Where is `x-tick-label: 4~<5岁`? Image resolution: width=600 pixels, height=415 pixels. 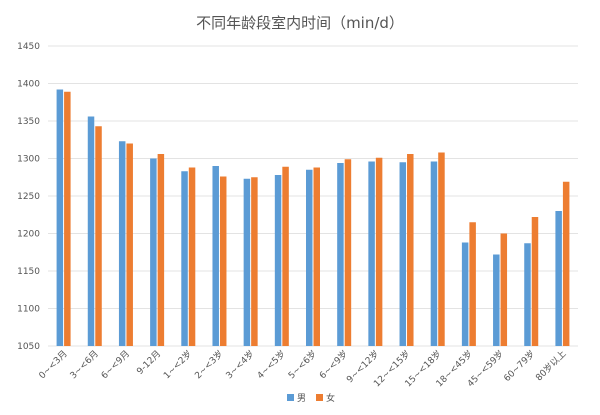
x-tick-label: 4~<5岁 is located at coordinates (271, 365).